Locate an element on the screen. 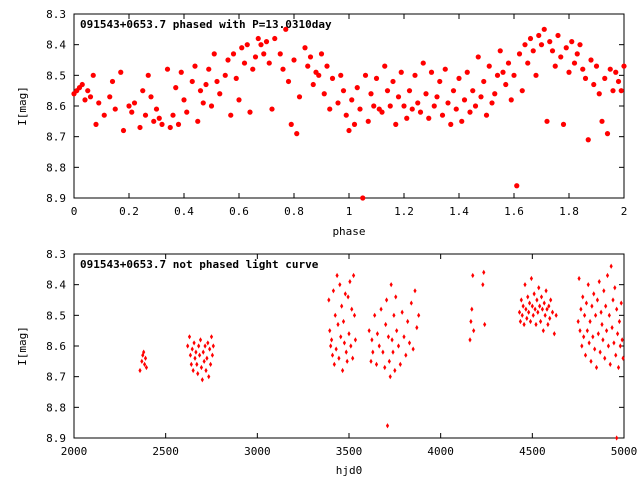 The image size is (640, 480). x-tick-label: 1.2 is located at coordinates (404, 211).